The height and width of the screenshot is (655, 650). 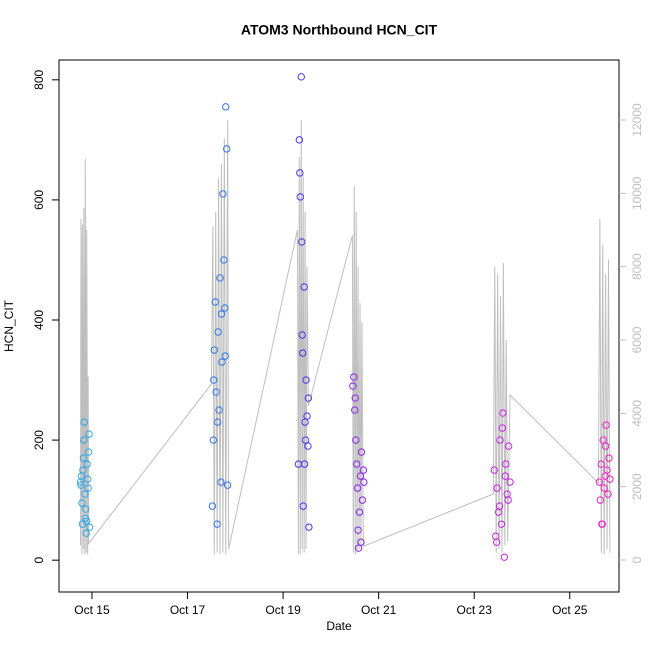 What do you see at coordinates (379, 610) in the screenshot?
I see `x-tick-label: Oct 21` at bounding box center [379, 610].